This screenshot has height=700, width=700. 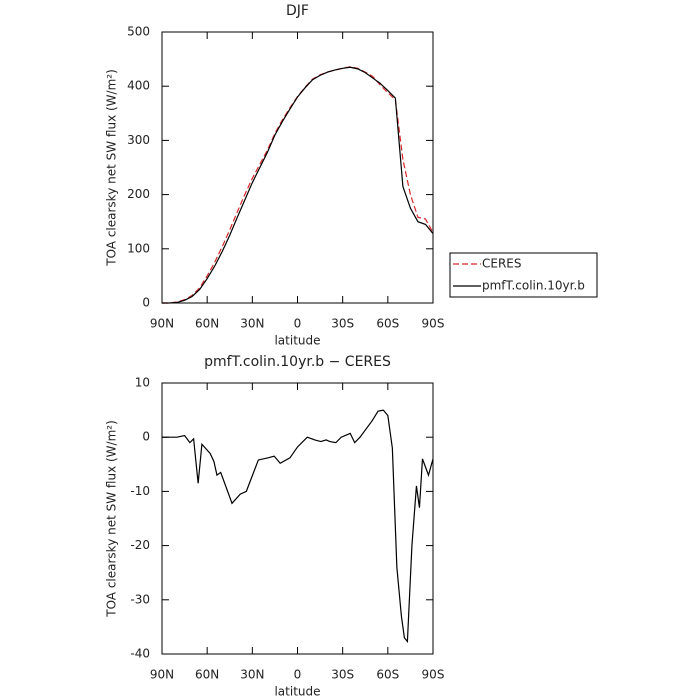 What do you see at coordinates (140, 545) in the screenshot?
I see `y-tick-label: -20` at bounding box center [140, 545].